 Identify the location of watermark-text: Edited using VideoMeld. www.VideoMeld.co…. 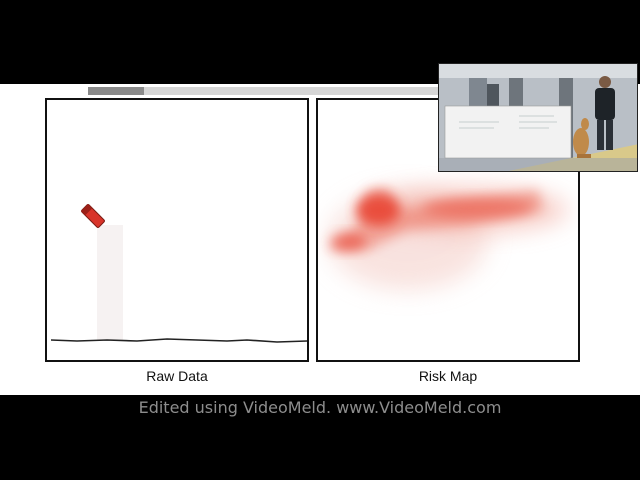
(320, 407).